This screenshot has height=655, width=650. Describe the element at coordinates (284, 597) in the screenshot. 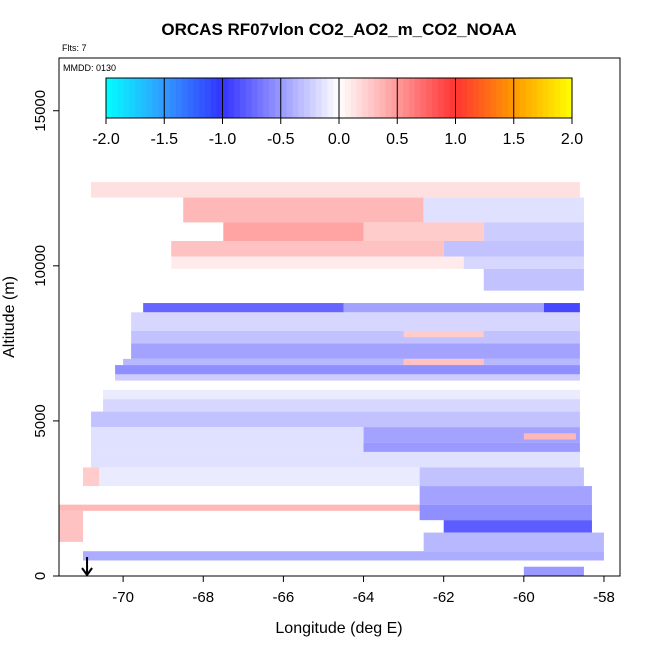

I see `x-tick-label: -66` at that location.